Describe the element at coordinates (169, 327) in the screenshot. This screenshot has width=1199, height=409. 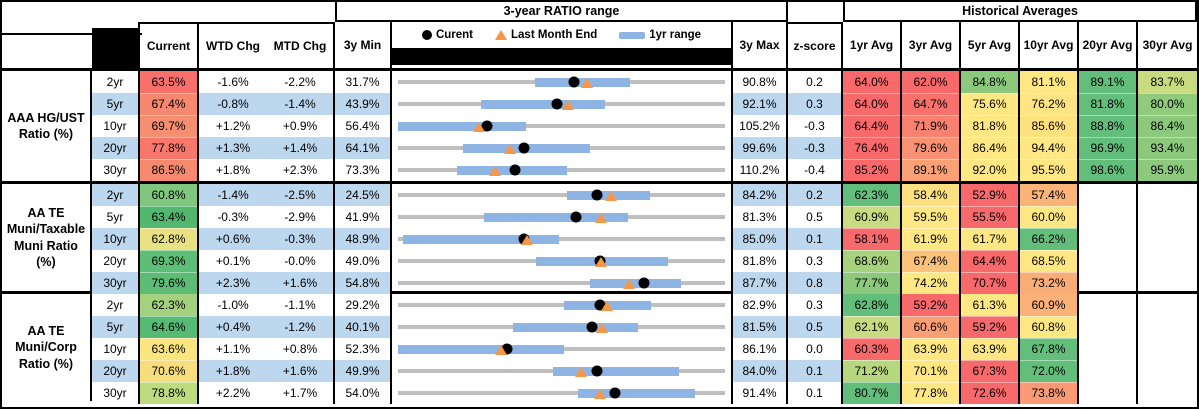
I see `current-value: 64.6%` at that location.